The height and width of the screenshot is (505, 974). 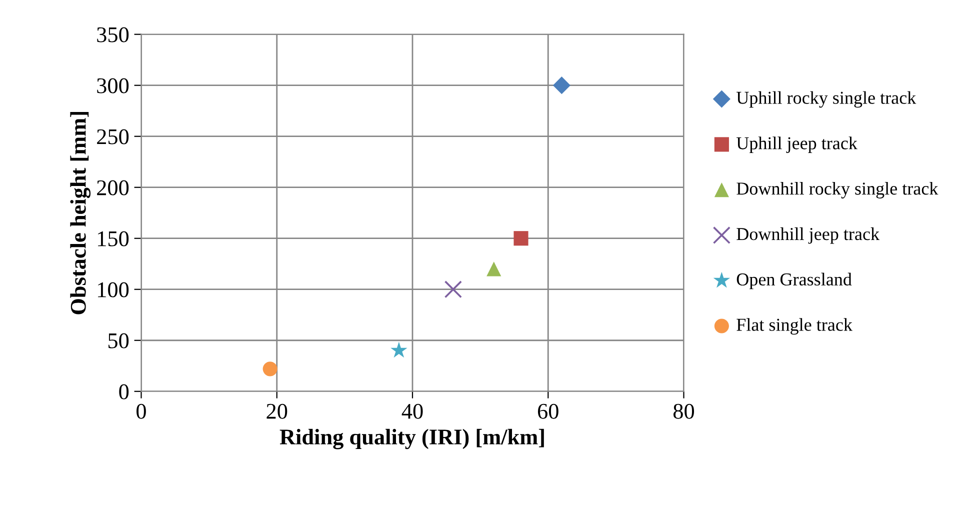 I want to click on legend-label: Downhill rocky single track, so click(x=837, y=190).